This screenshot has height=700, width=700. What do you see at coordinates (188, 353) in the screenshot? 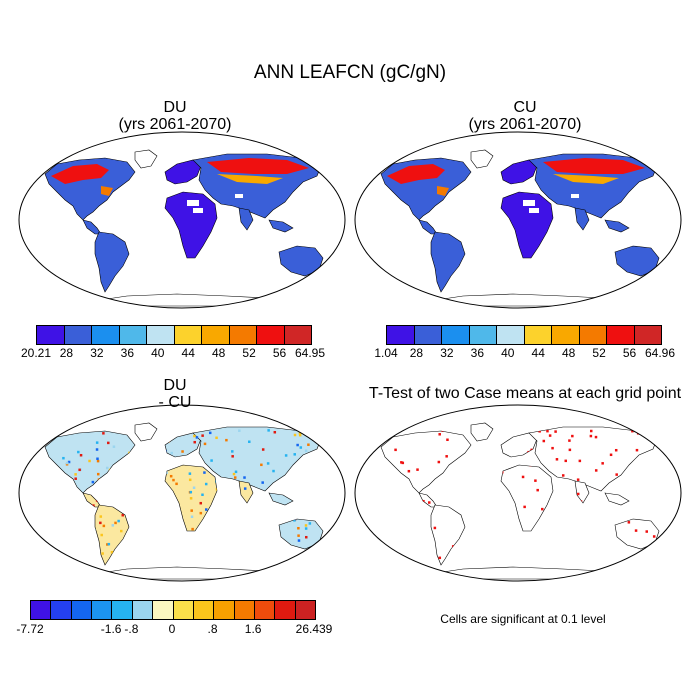
I see `colorbar-du-label: 44` at bounding box center [188, 353].